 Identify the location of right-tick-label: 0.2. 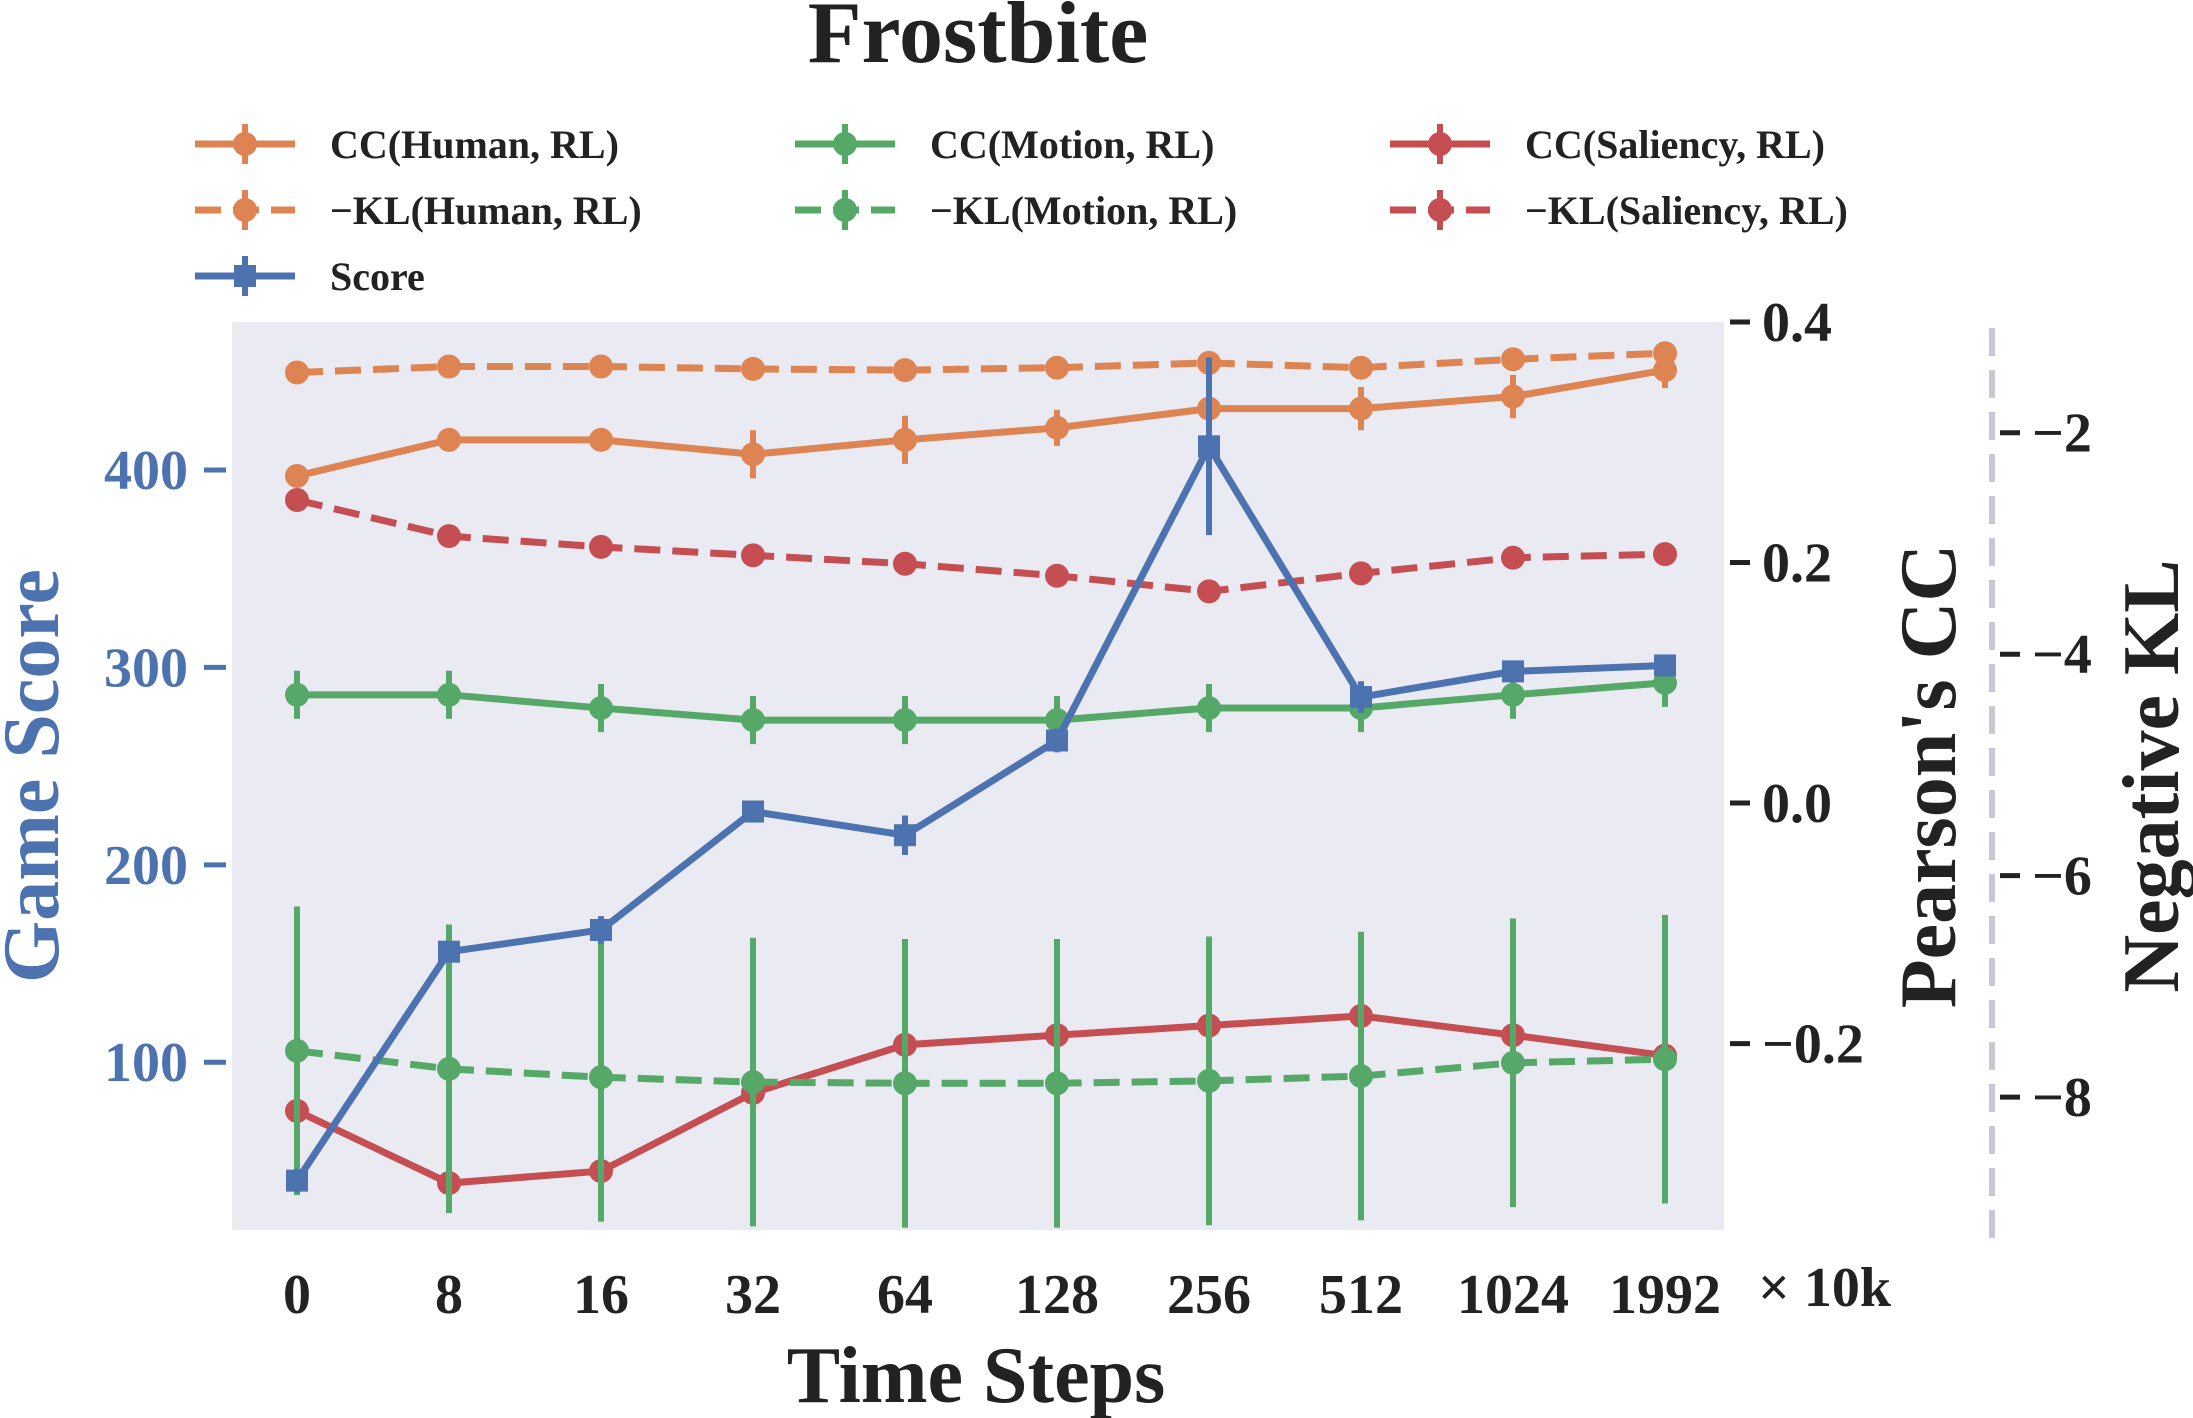
(1797, 564).